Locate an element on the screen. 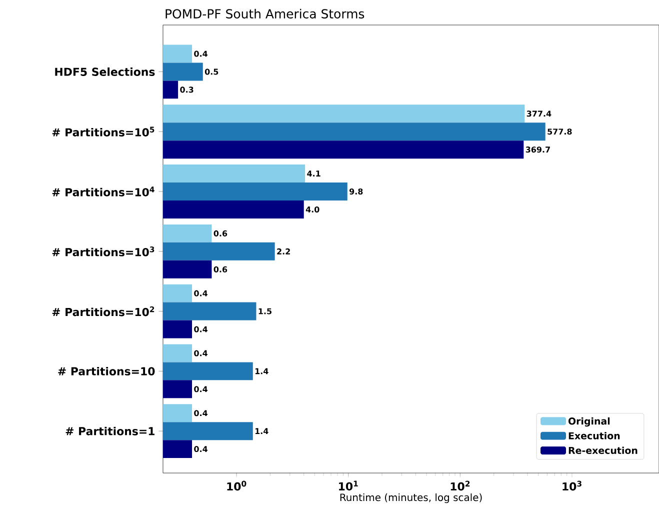  x-tick-label: 10$^{1}$ is located at coordinates (348, 485).